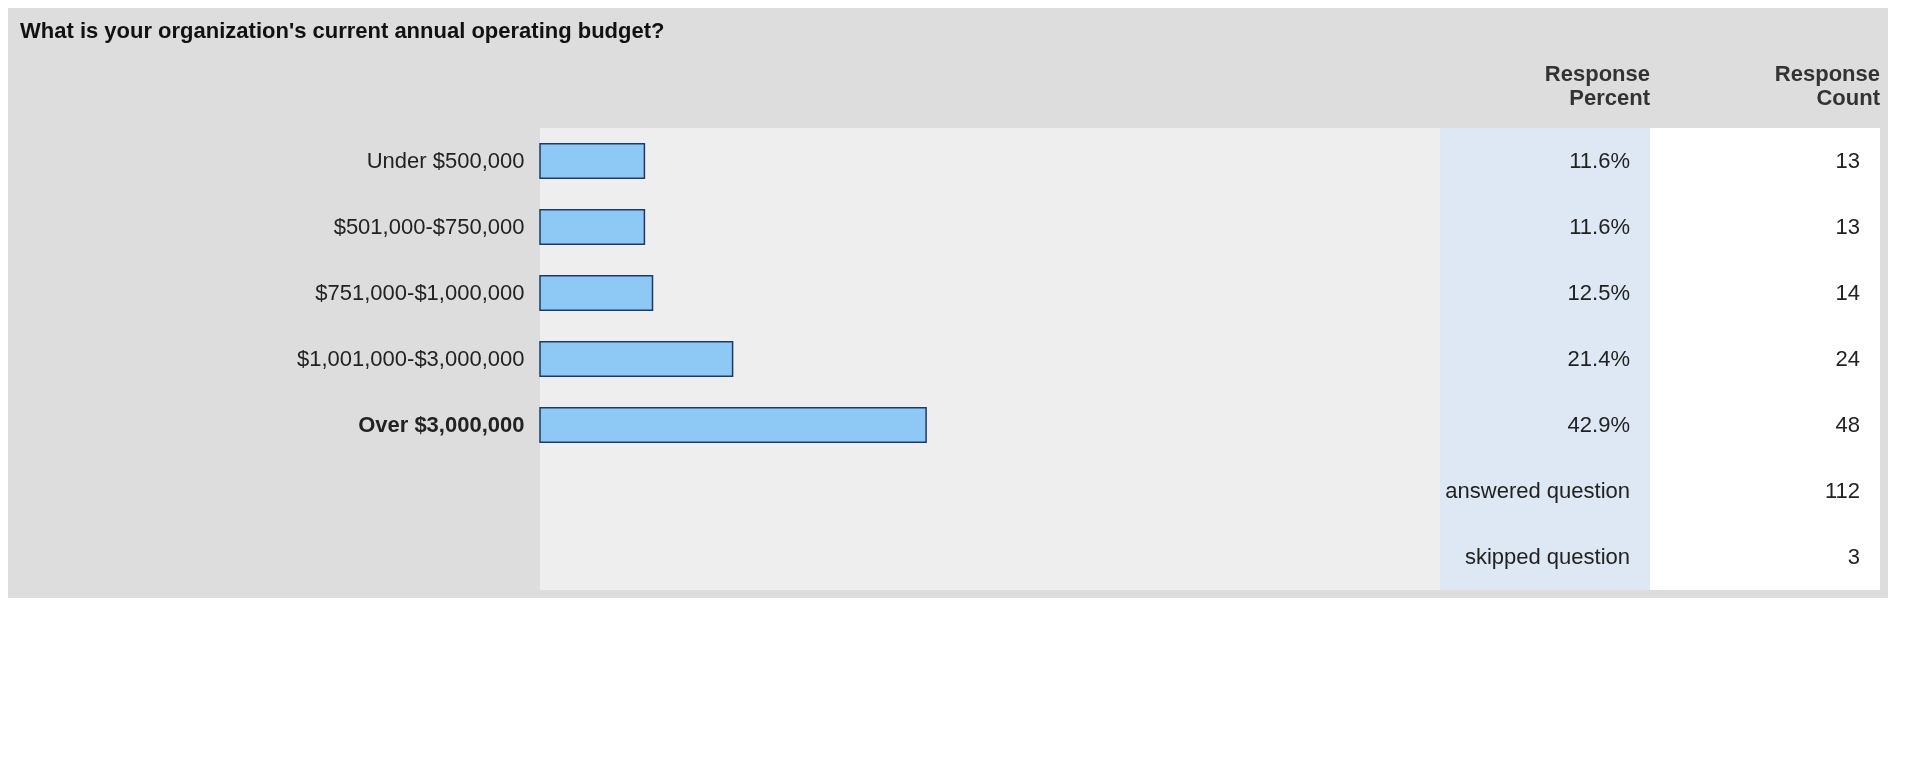  I want to click on y-tick-label: Over $3,000,000, so click(441, 424).